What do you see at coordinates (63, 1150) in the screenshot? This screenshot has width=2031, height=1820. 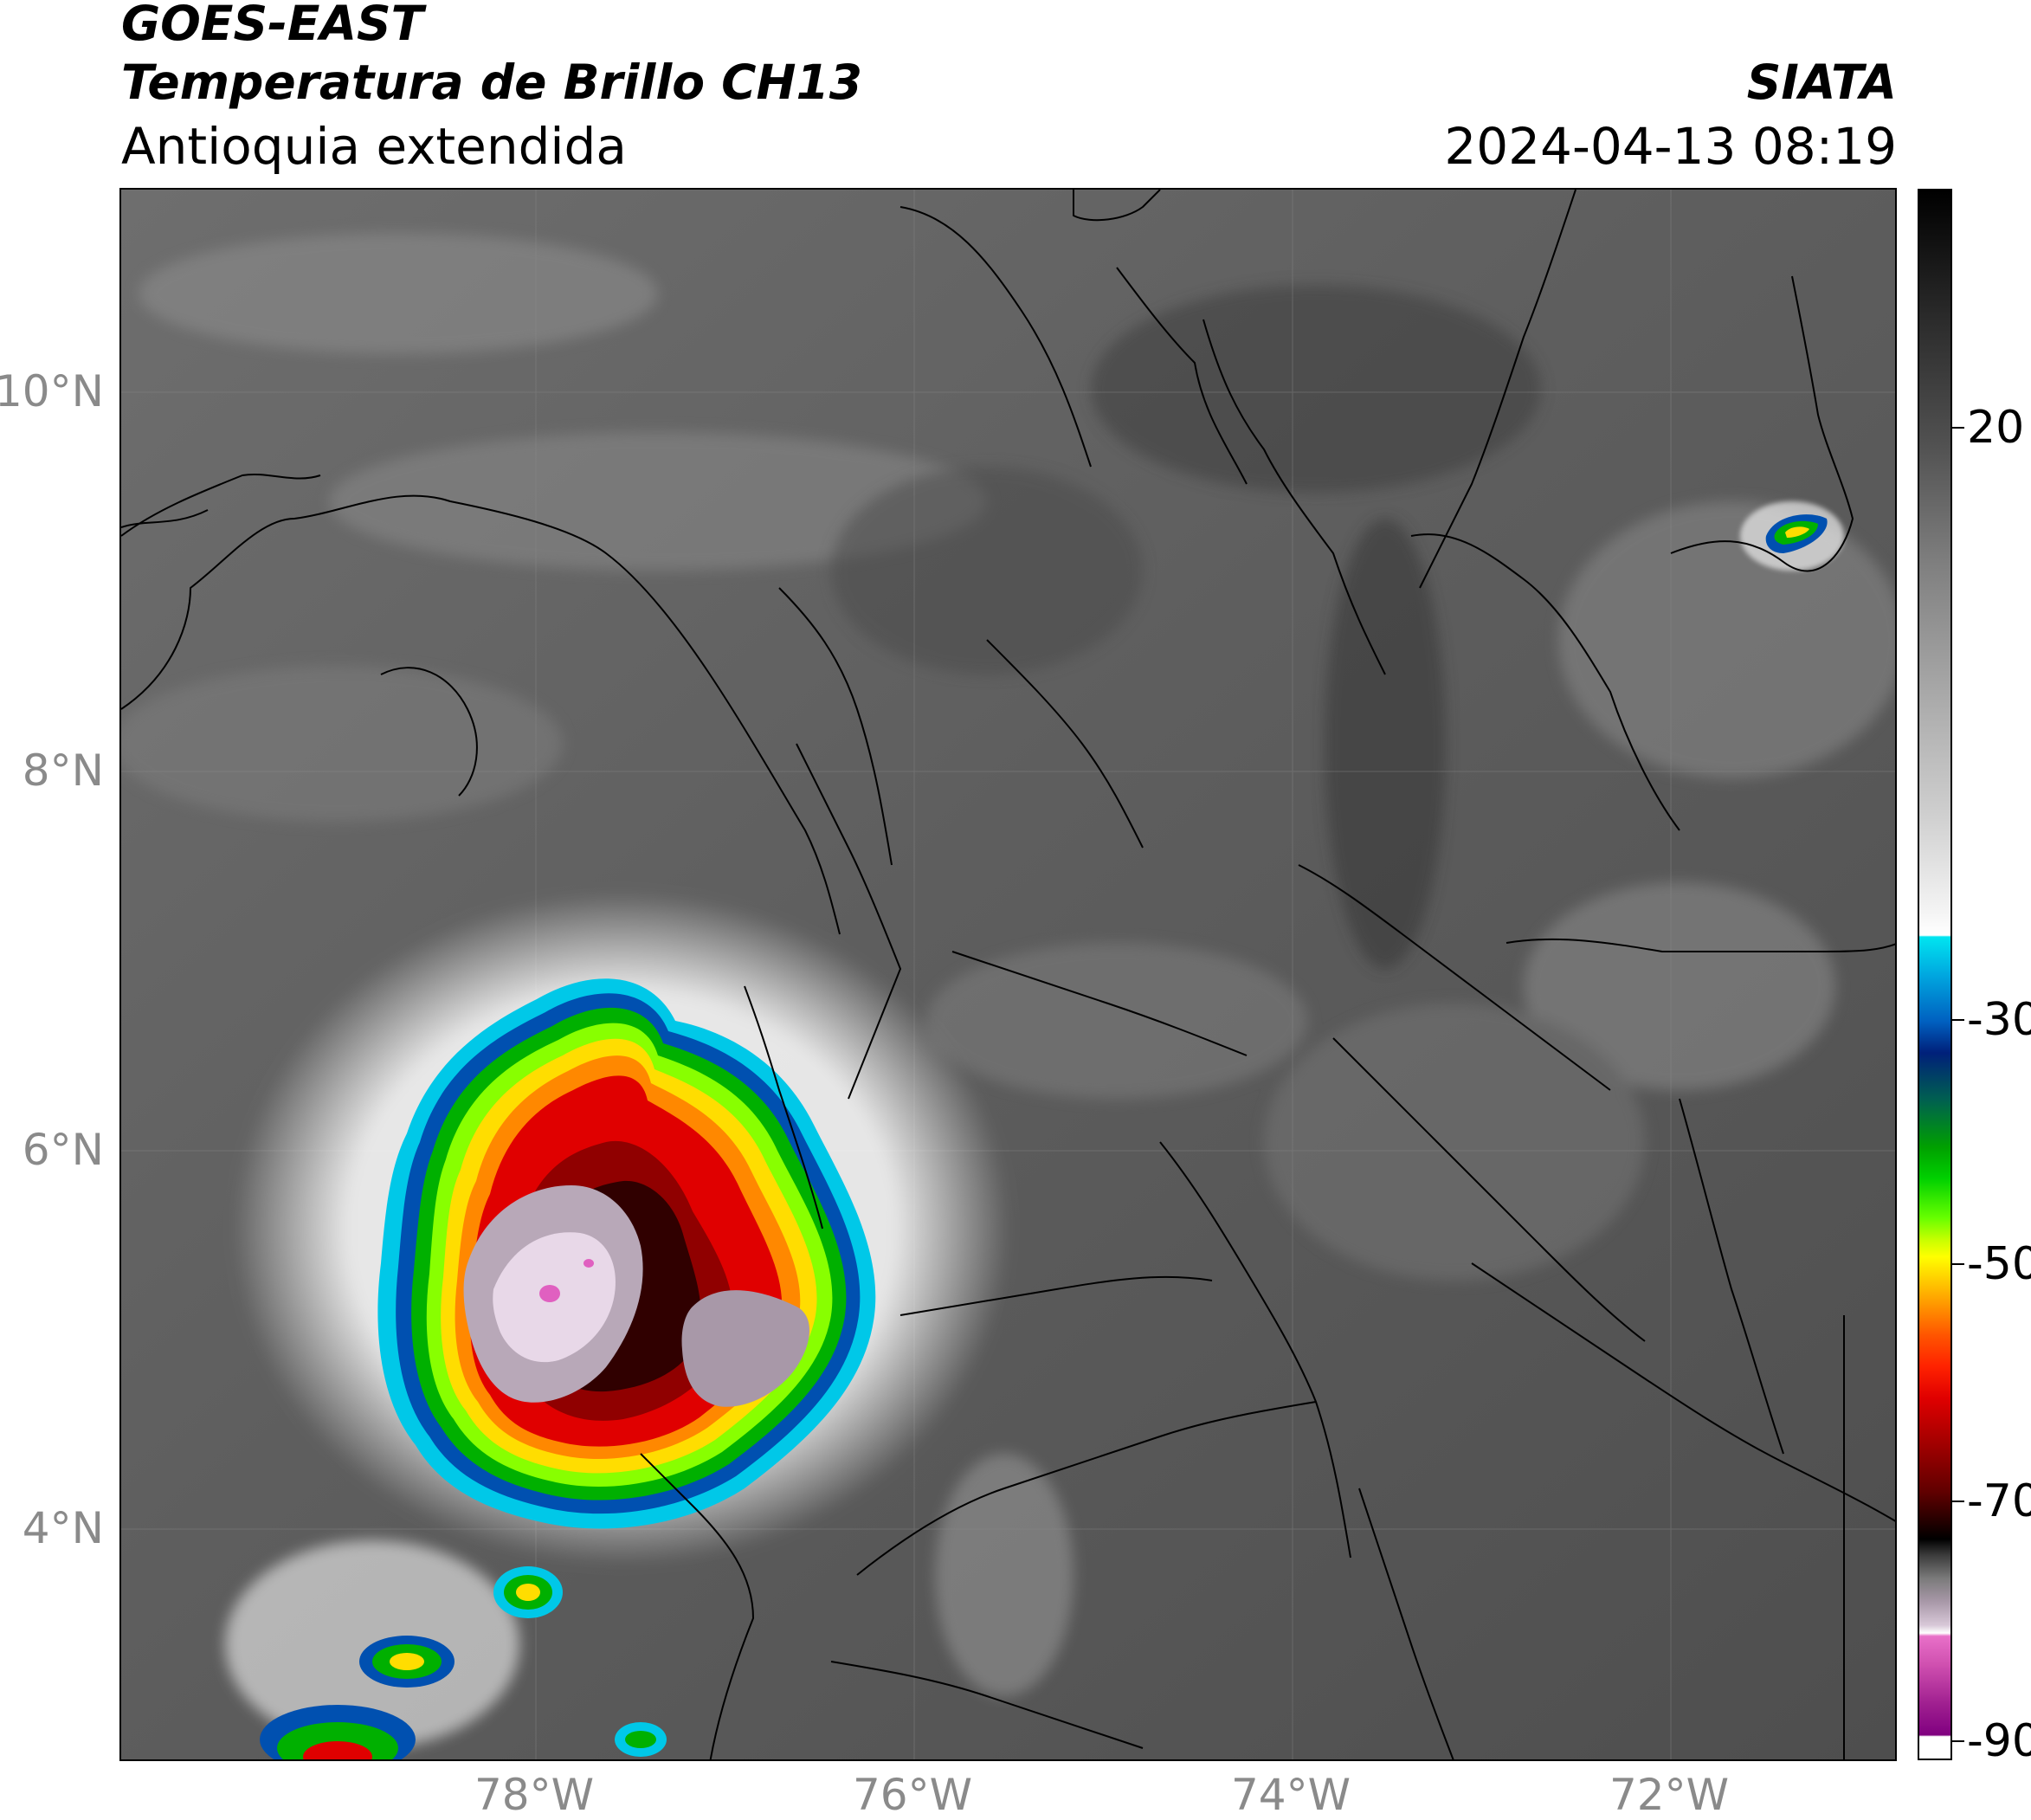 I see `lat-label-6n: 6°N` at bounding box center [63, 1150].